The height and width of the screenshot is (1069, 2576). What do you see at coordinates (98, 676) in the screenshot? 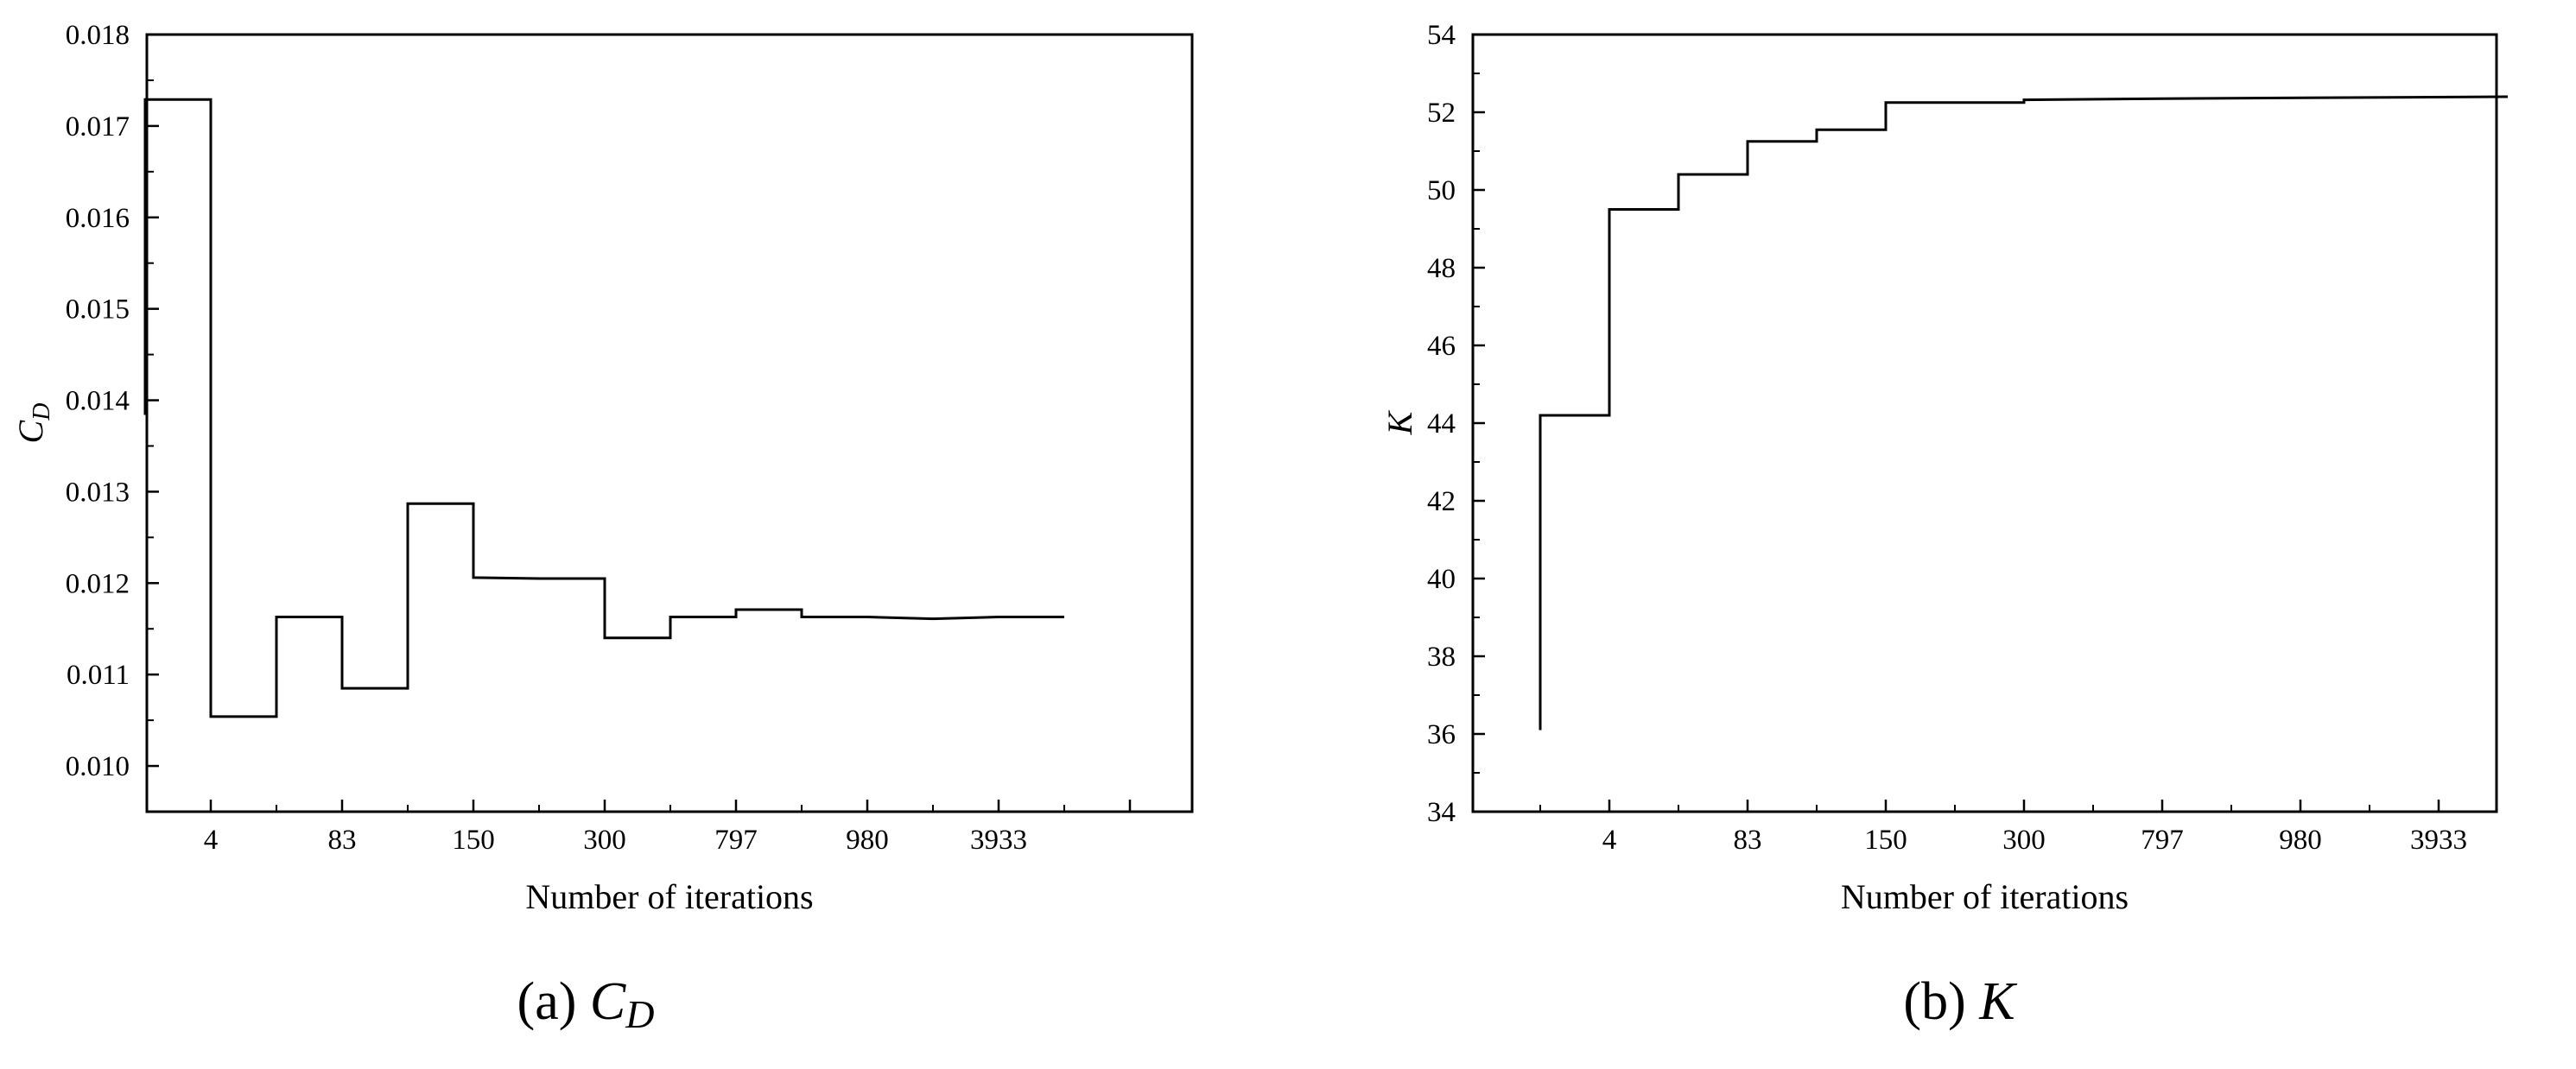
I see `y-tick-label: 0.011` at bounding box center [98, 676].